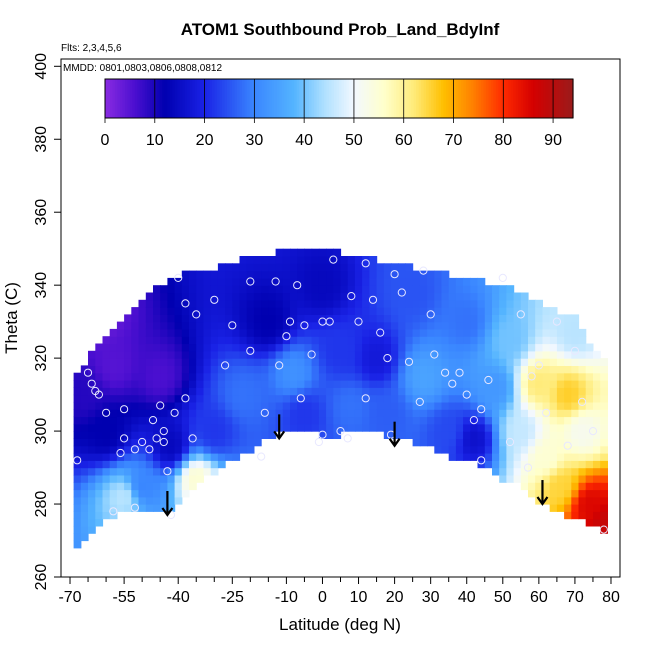  What do you see at coordinates (404, 140) in the screenshot?
I see `colorbar-tick-label: 60` at bounding box center [404, 140].